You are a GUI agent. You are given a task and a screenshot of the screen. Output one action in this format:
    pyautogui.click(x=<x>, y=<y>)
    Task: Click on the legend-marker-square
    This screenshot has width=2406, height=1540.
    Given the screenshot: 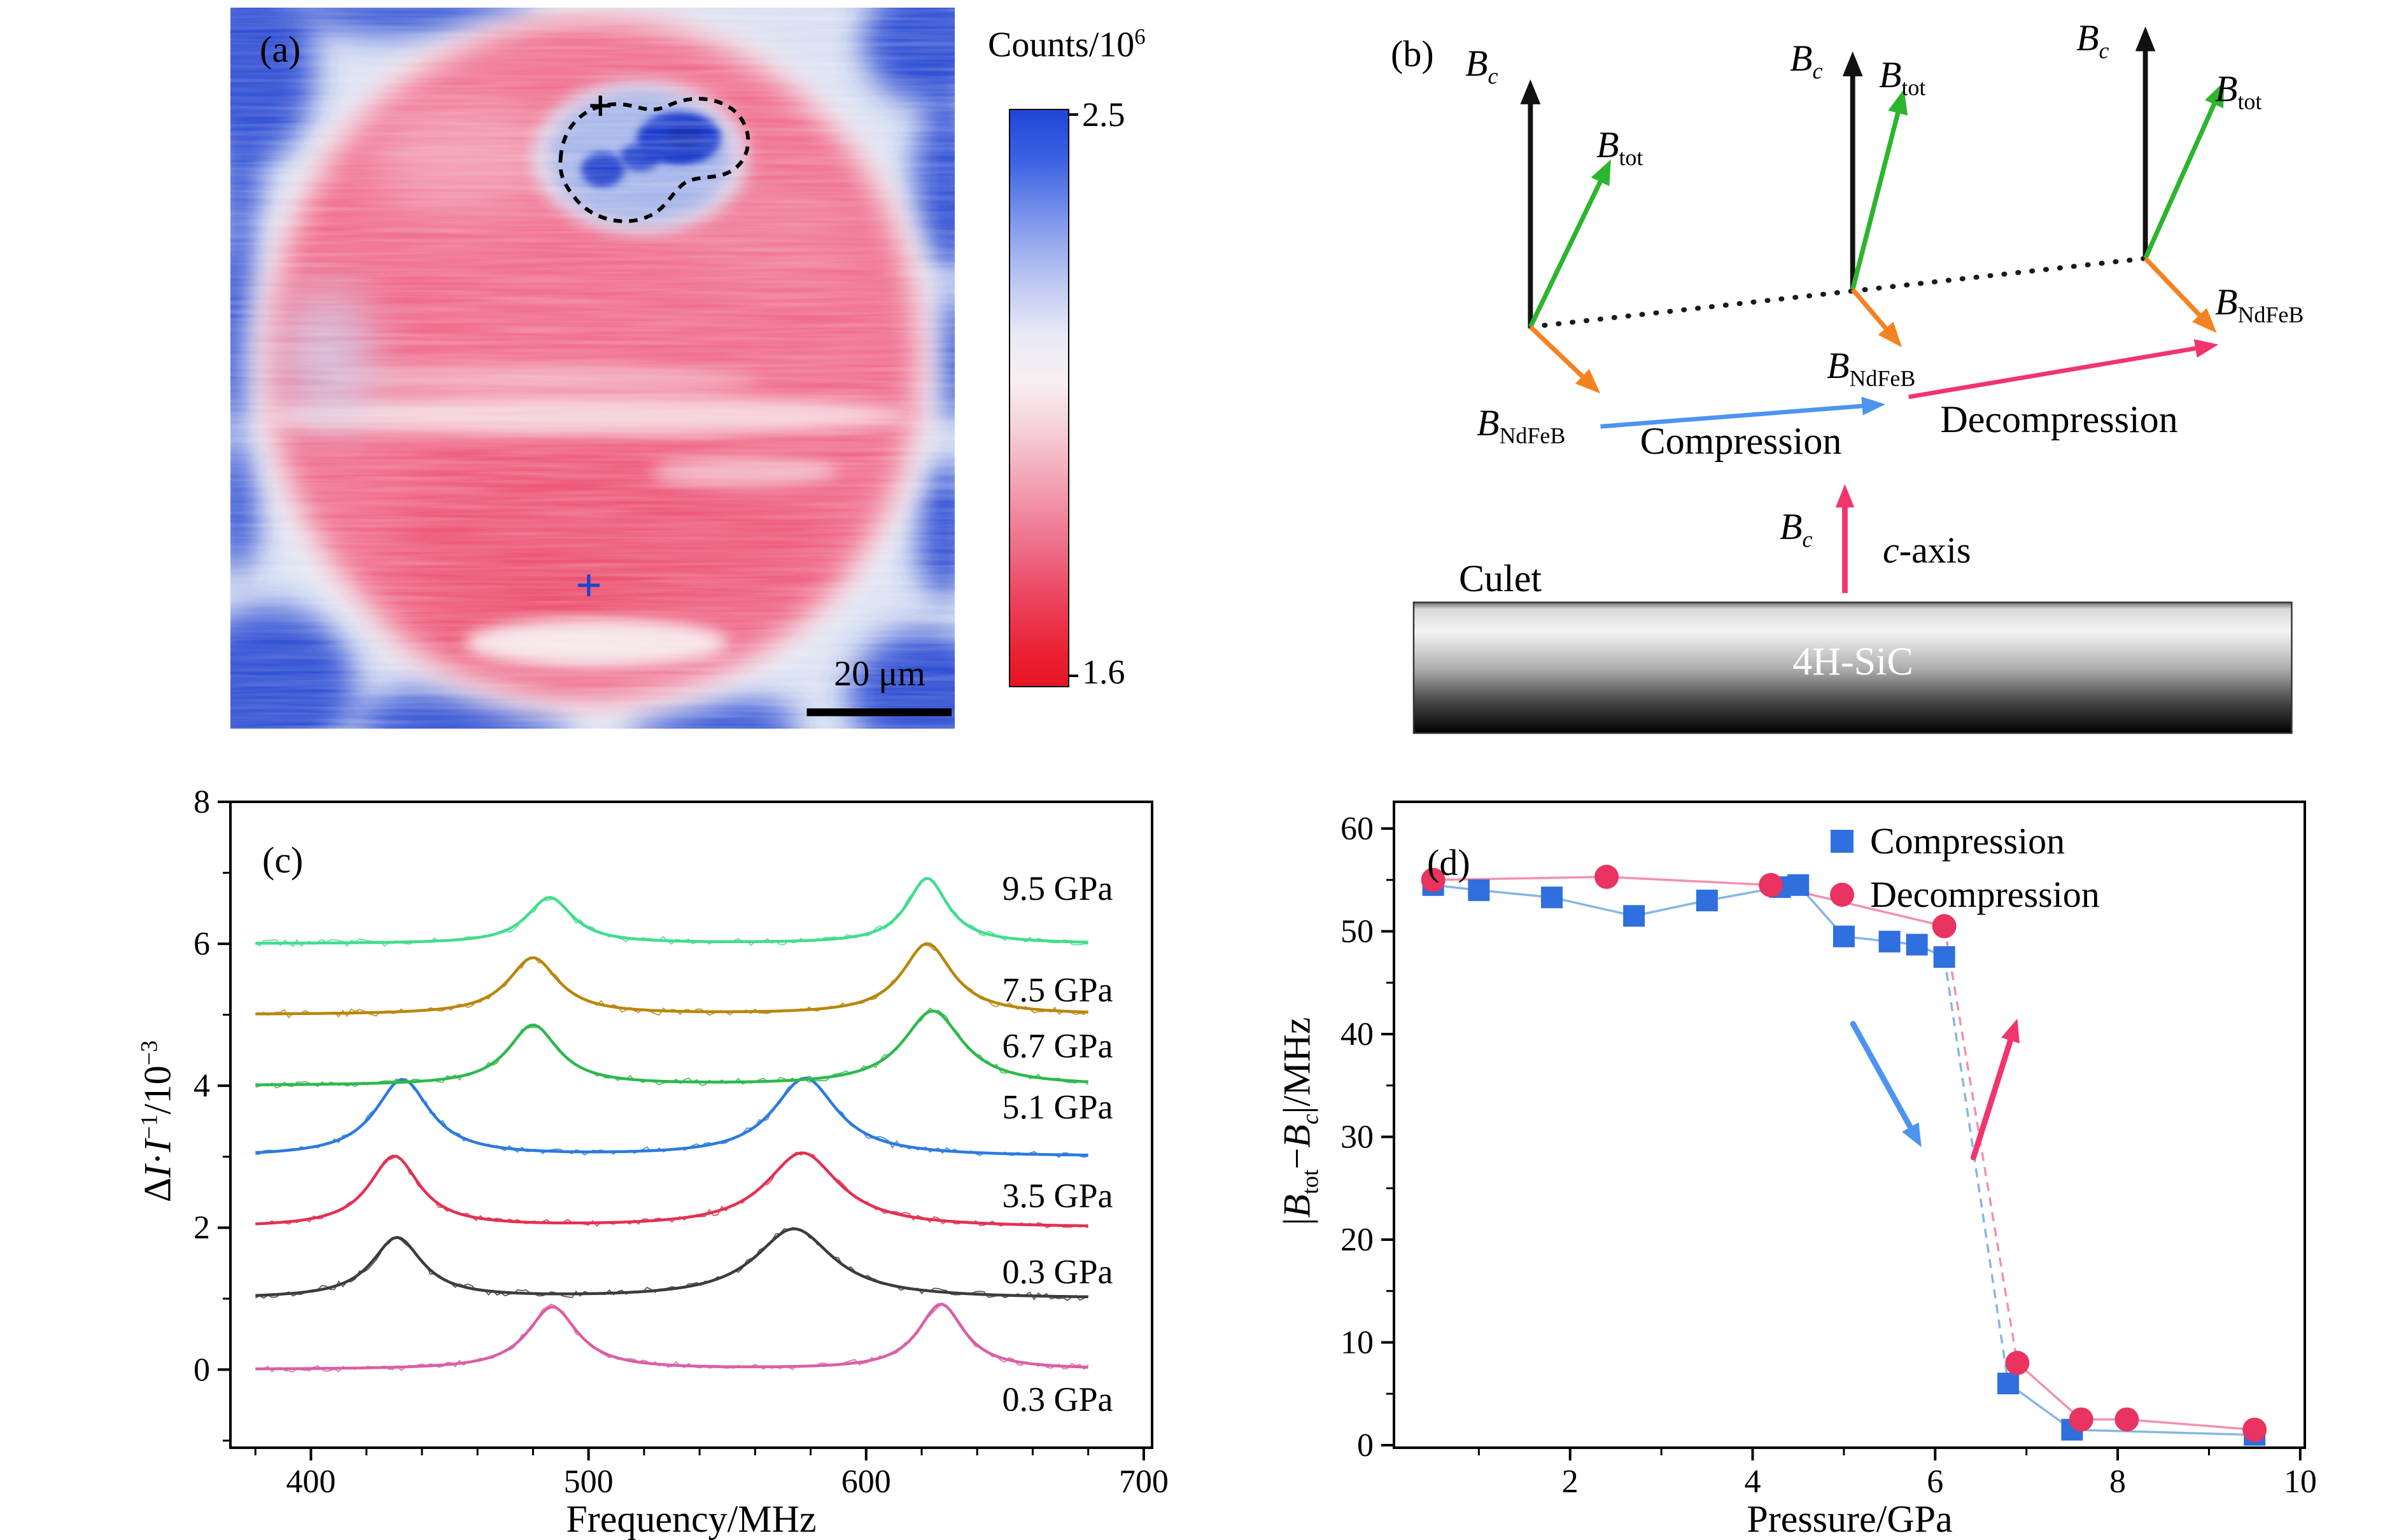 What is the action you would take?
    pyautogui.click(x=1842, y=841)
    